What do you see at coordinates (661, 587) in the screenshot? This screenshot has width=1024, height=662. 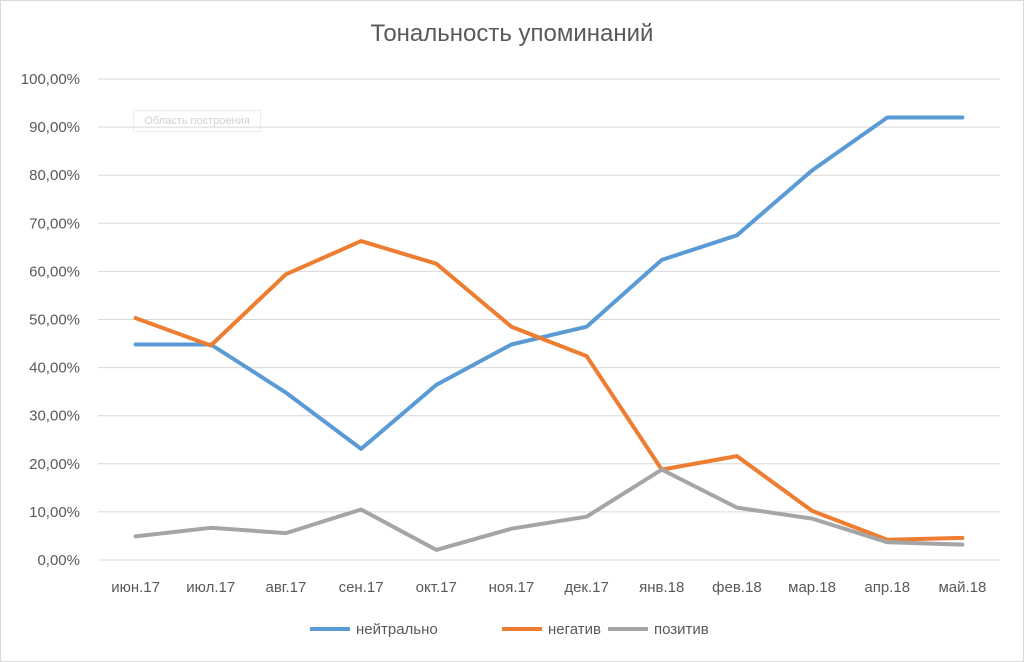 I see `x-tick-label: янв.18` at bounding box center [661, 587].